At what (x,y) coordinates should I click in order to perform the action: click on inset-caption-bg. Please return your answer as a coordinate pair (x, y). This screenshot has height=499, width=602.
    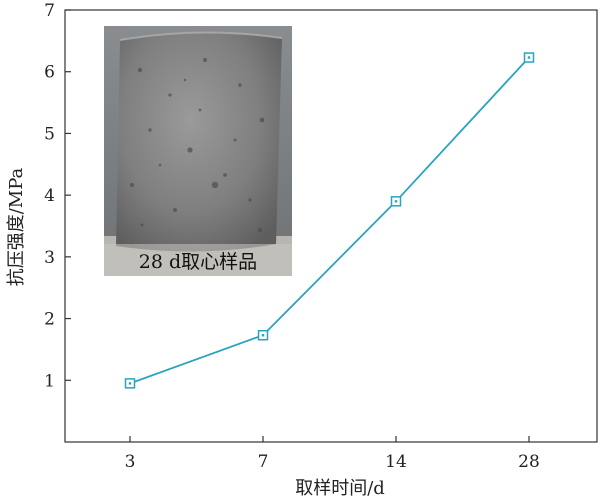
    Looking at the image, I should click on (198, 260).